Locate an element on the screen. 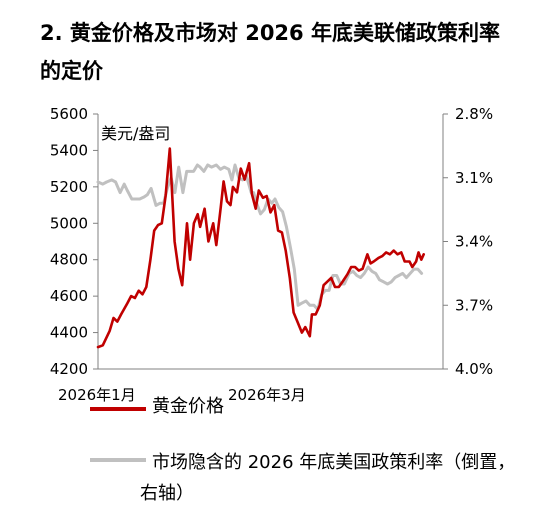 Image resolution: width=533 pixels, height=509 pixels. legend-label-gold: 黄金价格 is located at coordinates (188, 406).